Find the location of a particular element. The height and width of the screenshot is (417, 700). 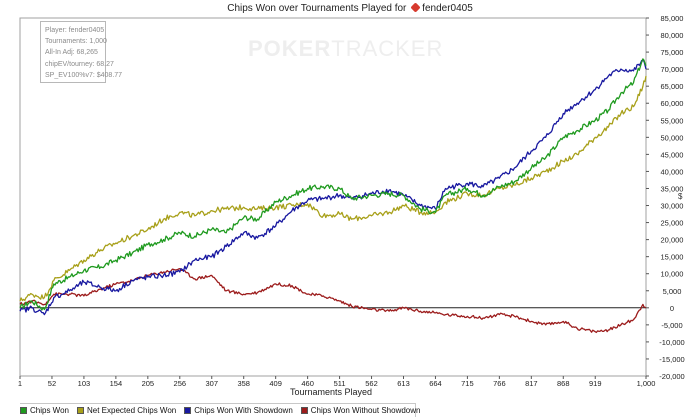

x-tick-label: 52 is located at coordinates (52, 383).